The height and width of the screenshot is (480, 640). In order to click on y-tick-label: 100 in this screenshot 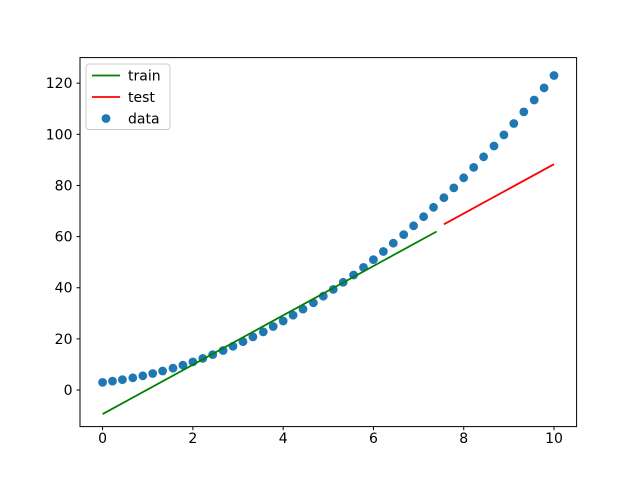, I will do `click(59, 135)`.